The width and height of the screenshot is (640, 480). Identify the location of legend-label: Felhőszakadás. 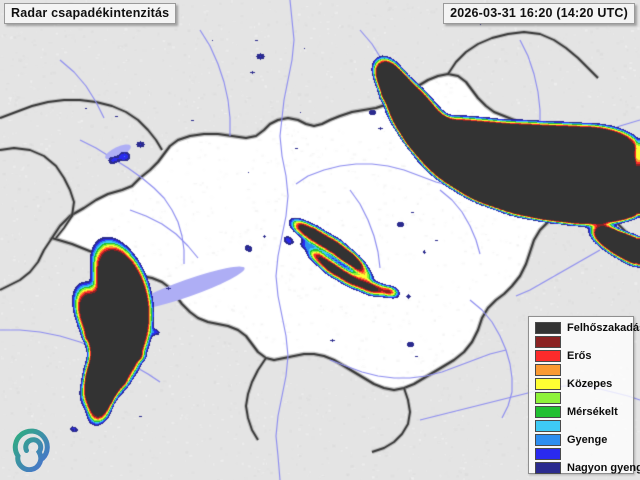
(603, 327).